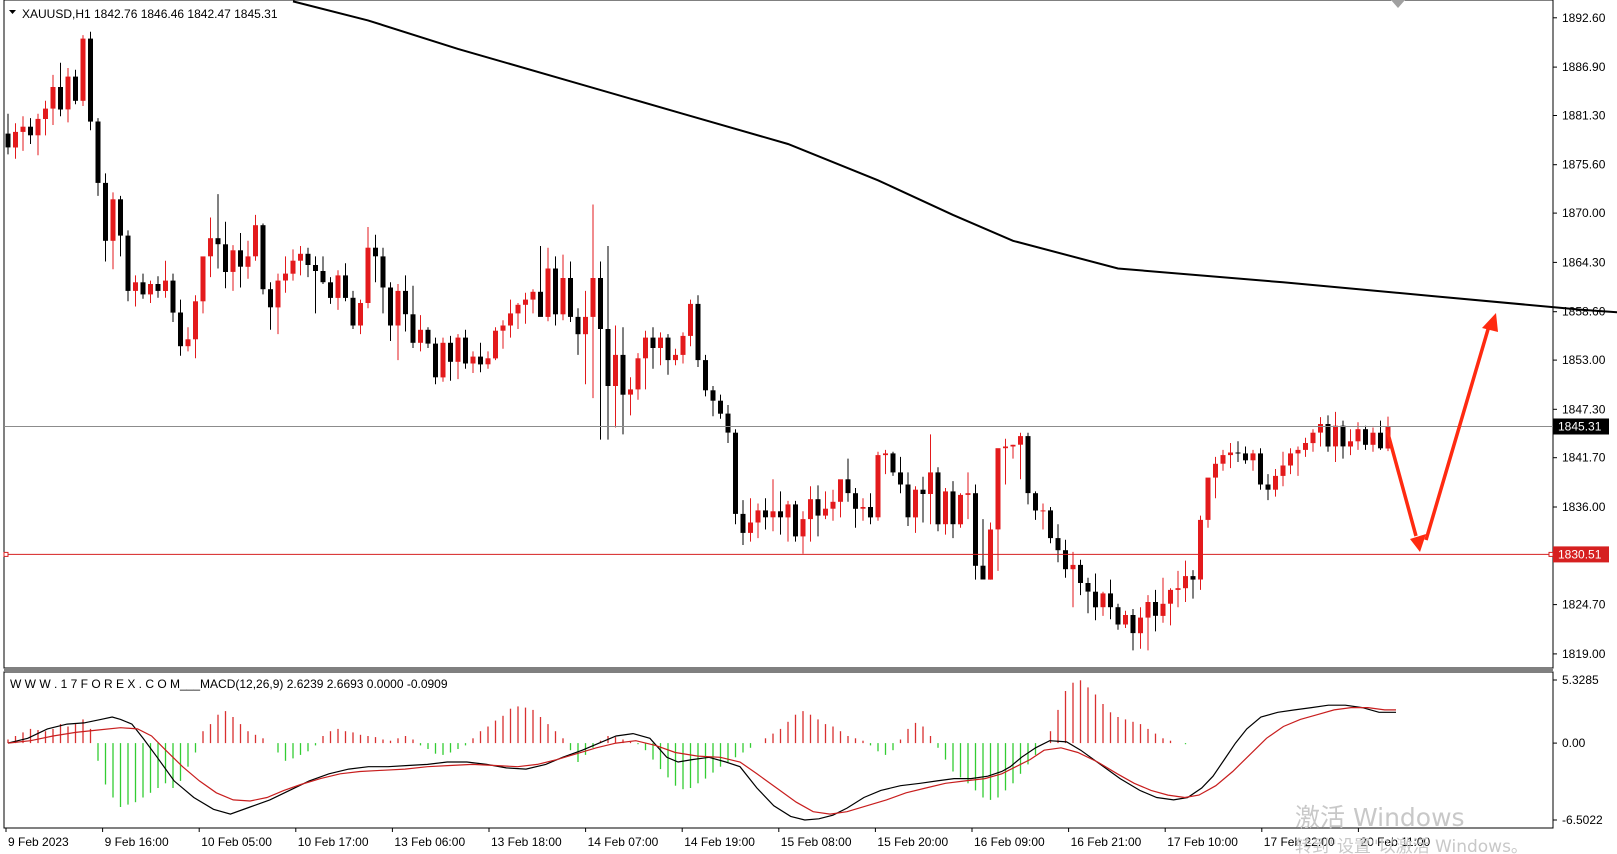  What do you see at coordinates (778, 491) in the screenshot?
I see `price-lines-layer` at bounding box center [778, 491].